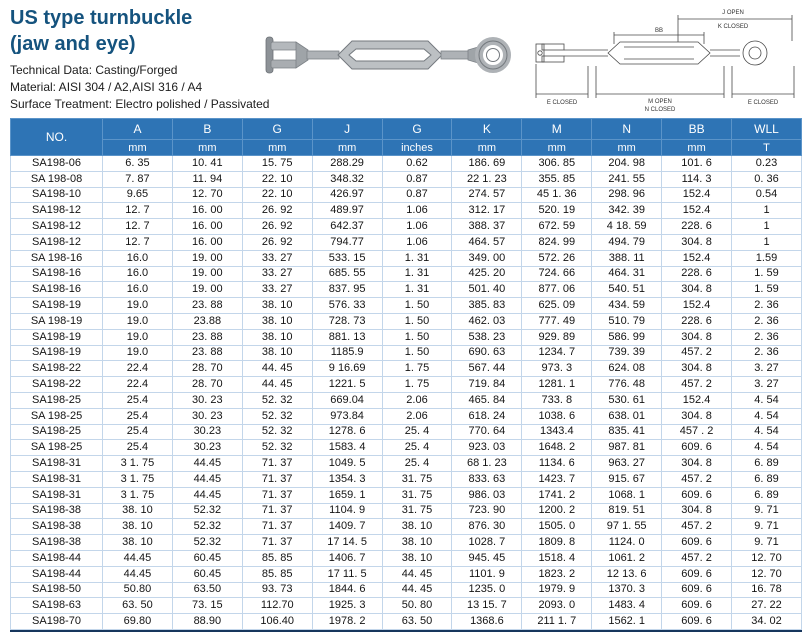  I want to click on cell-value: 274. 57, so click(487, 195).